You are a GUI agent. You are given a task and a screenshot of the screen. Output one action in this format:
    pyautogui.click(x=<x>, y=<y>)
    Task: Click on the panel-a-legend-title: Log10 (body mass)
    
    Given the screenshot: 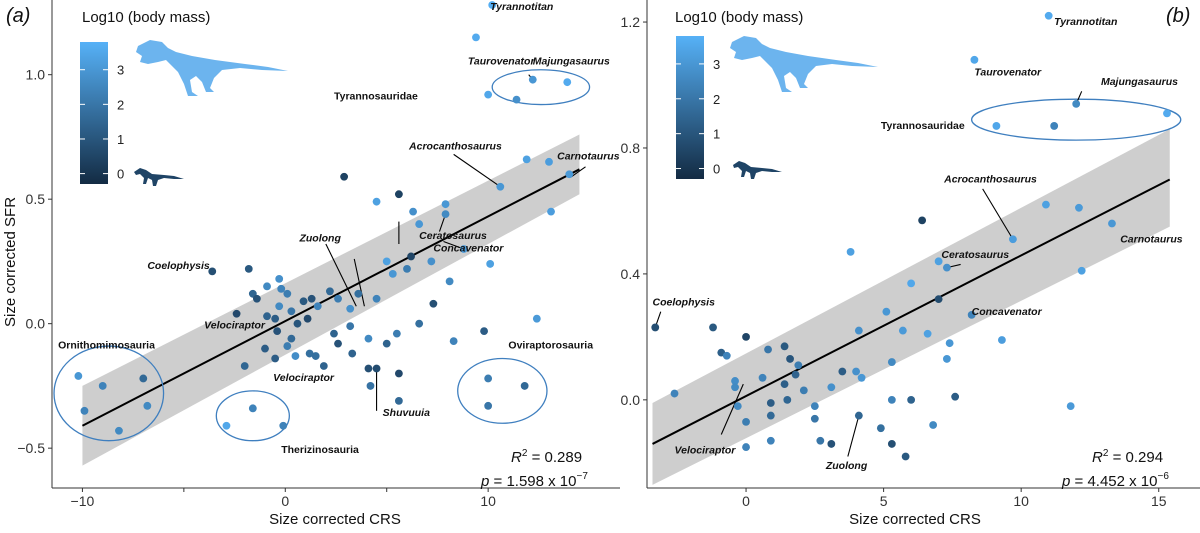 What is the action you would take?
    pyautogui.click(x=146, y=17)
    